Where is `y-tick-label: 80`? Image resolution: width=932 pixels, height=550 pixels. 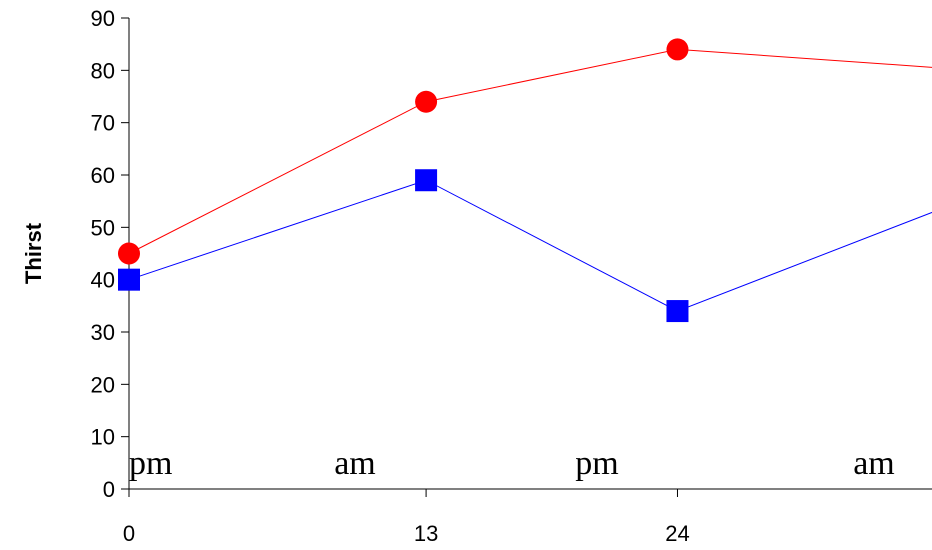 y-tick-label: 80 is located at coordinates (103, 70).